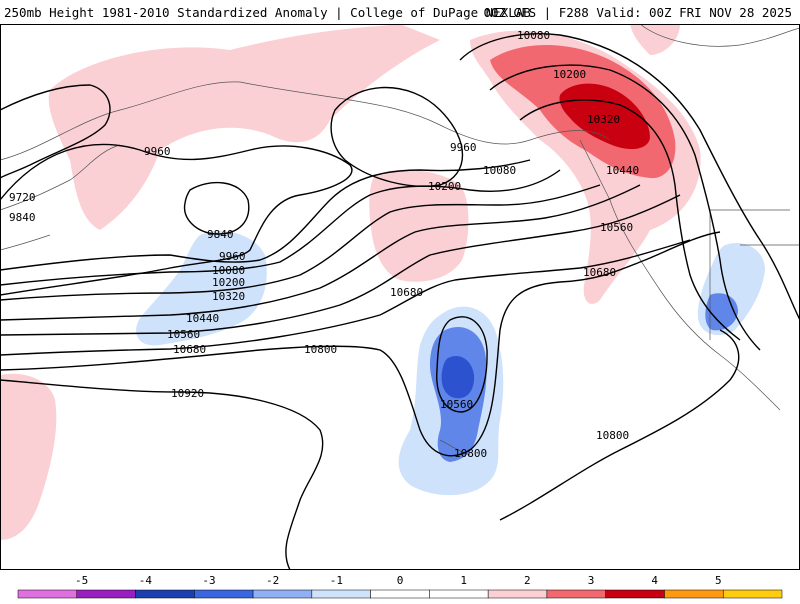  Describe the element at coordinates (527, 580) in the screenshot. I see `colorbar-tick-label: 2` at that location.